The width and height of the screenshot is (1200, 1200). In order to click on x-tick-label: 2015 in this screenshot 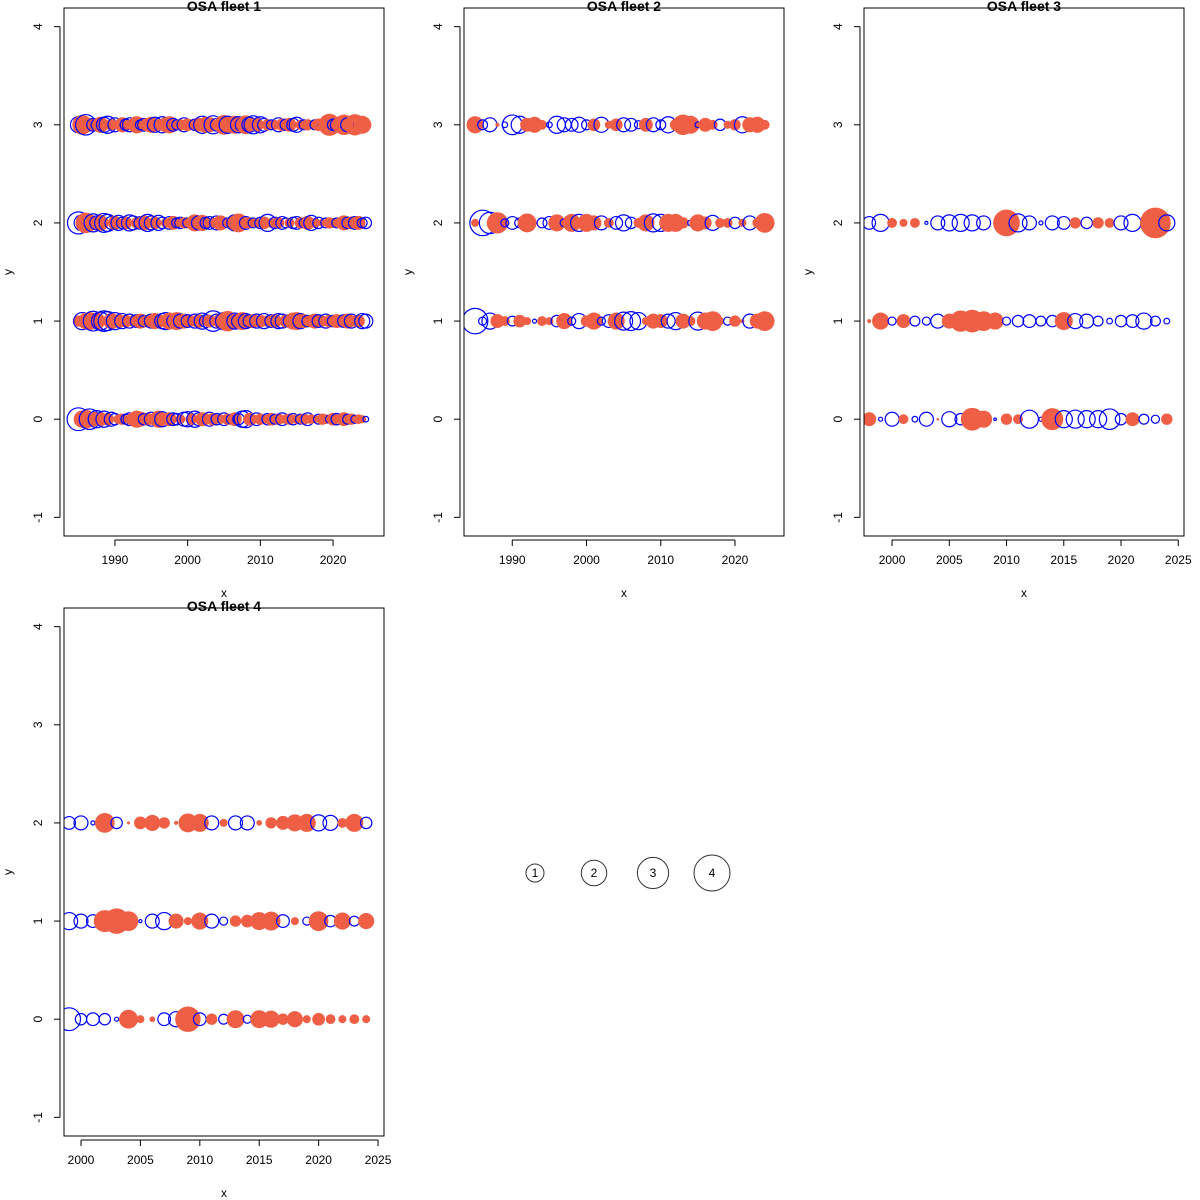, I will do `click(259, 1160)`.